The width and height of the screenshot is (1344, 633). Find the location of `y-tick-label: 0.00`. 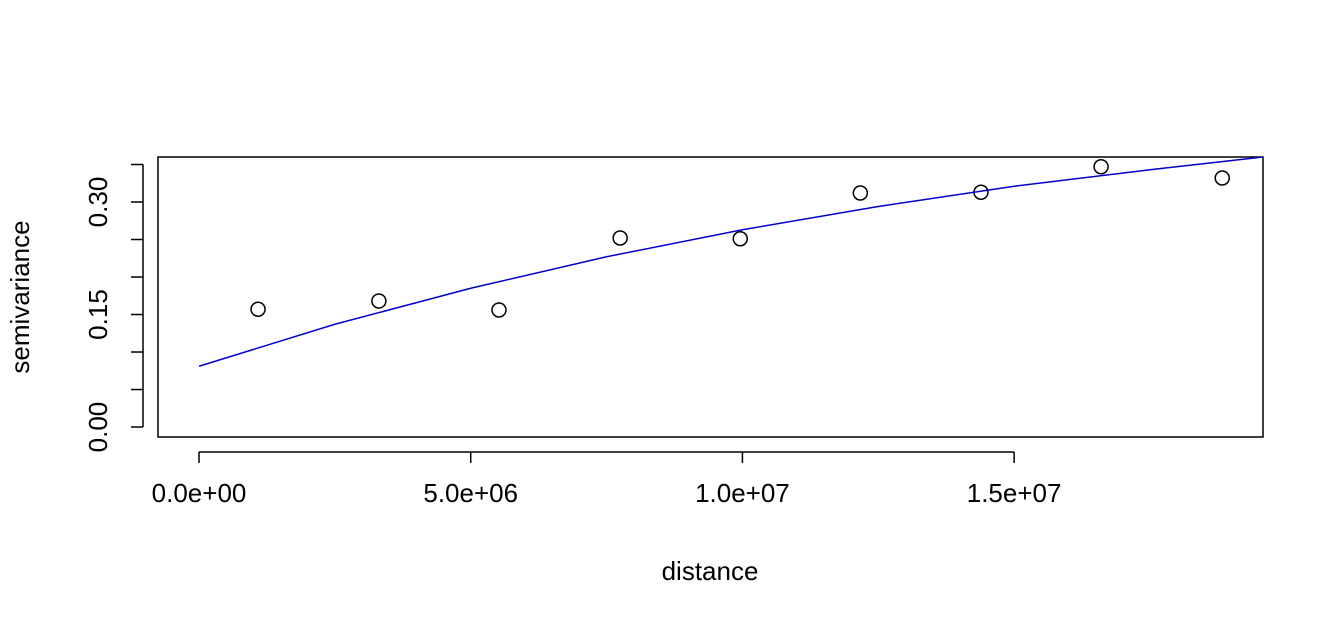

y-tick-label: 0.00 is located at coordinates (98, 427).